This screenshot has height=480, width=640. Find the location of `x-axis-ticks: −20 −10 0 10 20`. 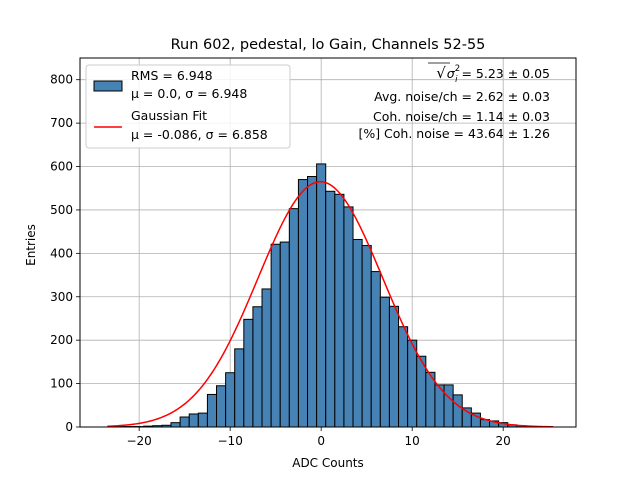

x-axis-ticks: −20 −10 0 10 20 is located at coordinates (318, 437).